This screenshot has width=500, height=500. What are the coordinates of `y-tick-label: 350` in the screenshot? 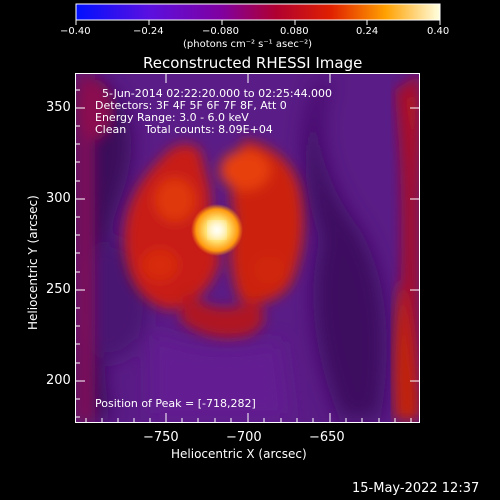 It's located at (58, 107).